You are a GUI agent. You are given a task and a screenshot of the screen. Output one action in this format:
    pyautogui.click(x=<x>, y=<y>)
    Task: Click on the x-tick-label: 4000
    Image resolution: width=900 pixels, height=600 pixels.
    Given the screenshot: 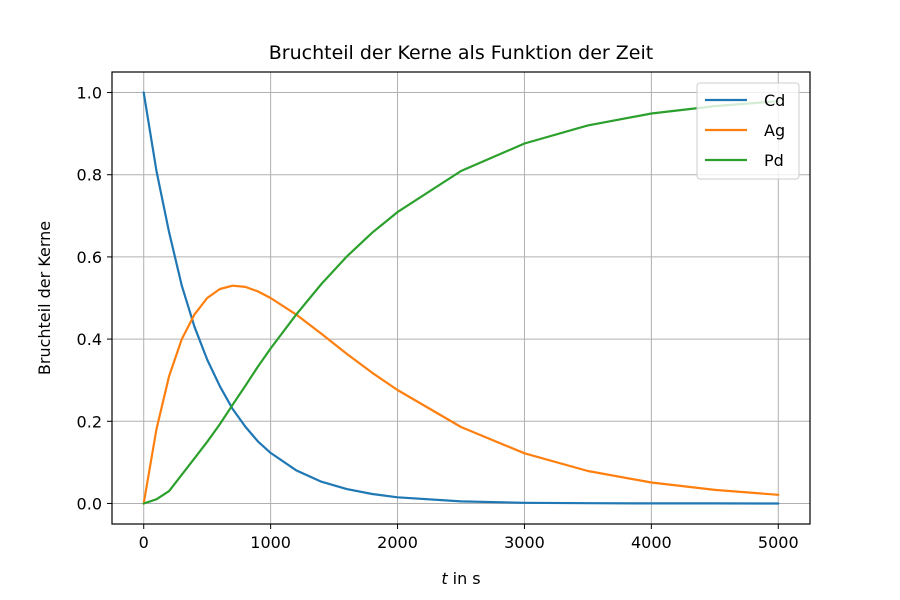 What is the action you would take?
    pyautogui.click(x=651, y=542)
    